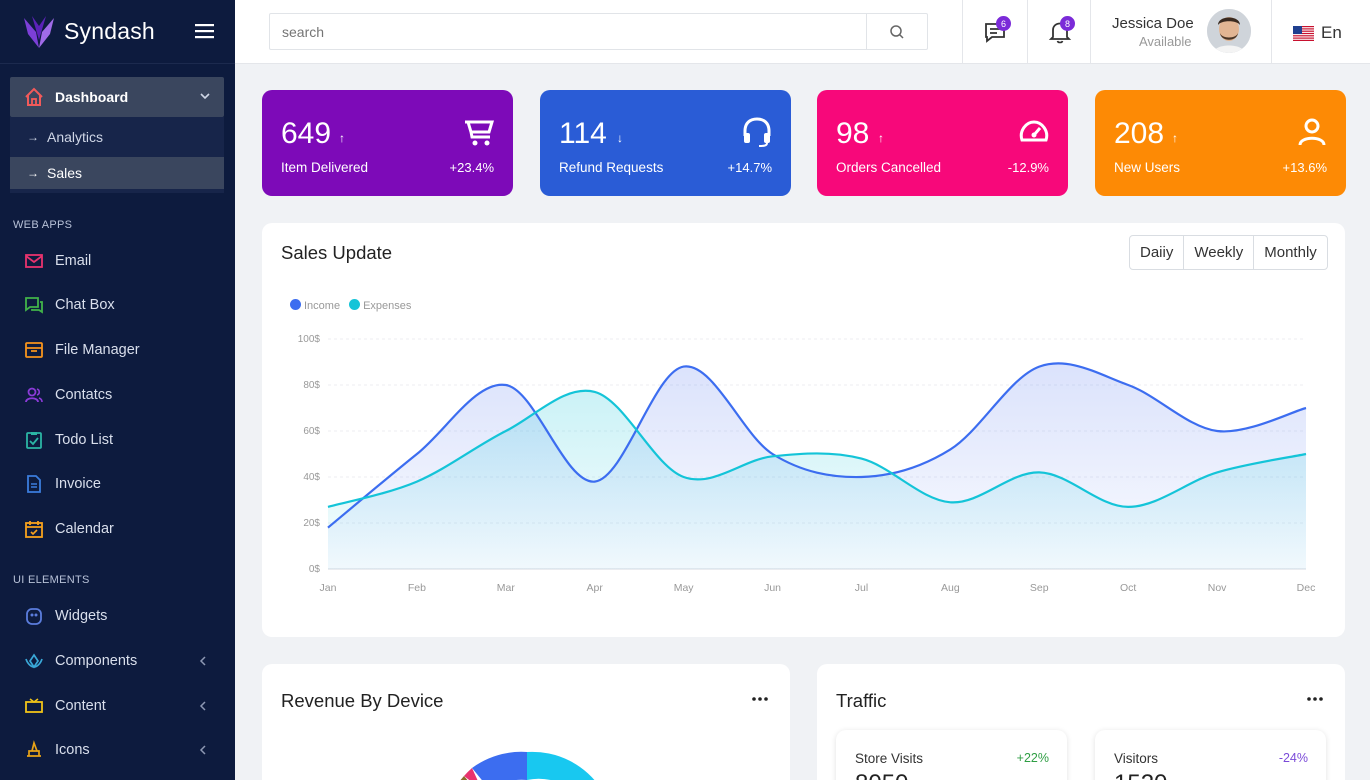 The width and height of the screenshot is (1370, 780). Describe the element at coordinates (1140, 775) in the screenshot. I see `traffic-value: 1520` at that location.